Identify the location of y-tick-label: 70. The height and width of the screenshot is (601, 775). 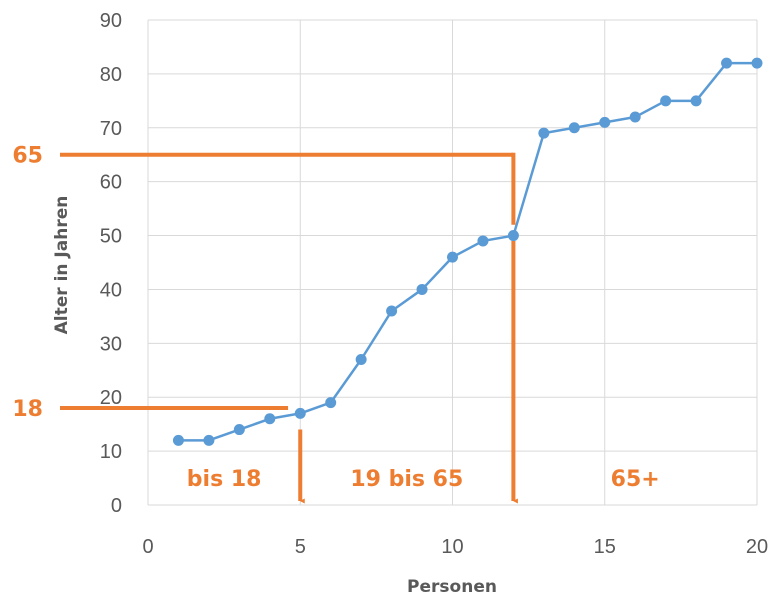
(111, 129).